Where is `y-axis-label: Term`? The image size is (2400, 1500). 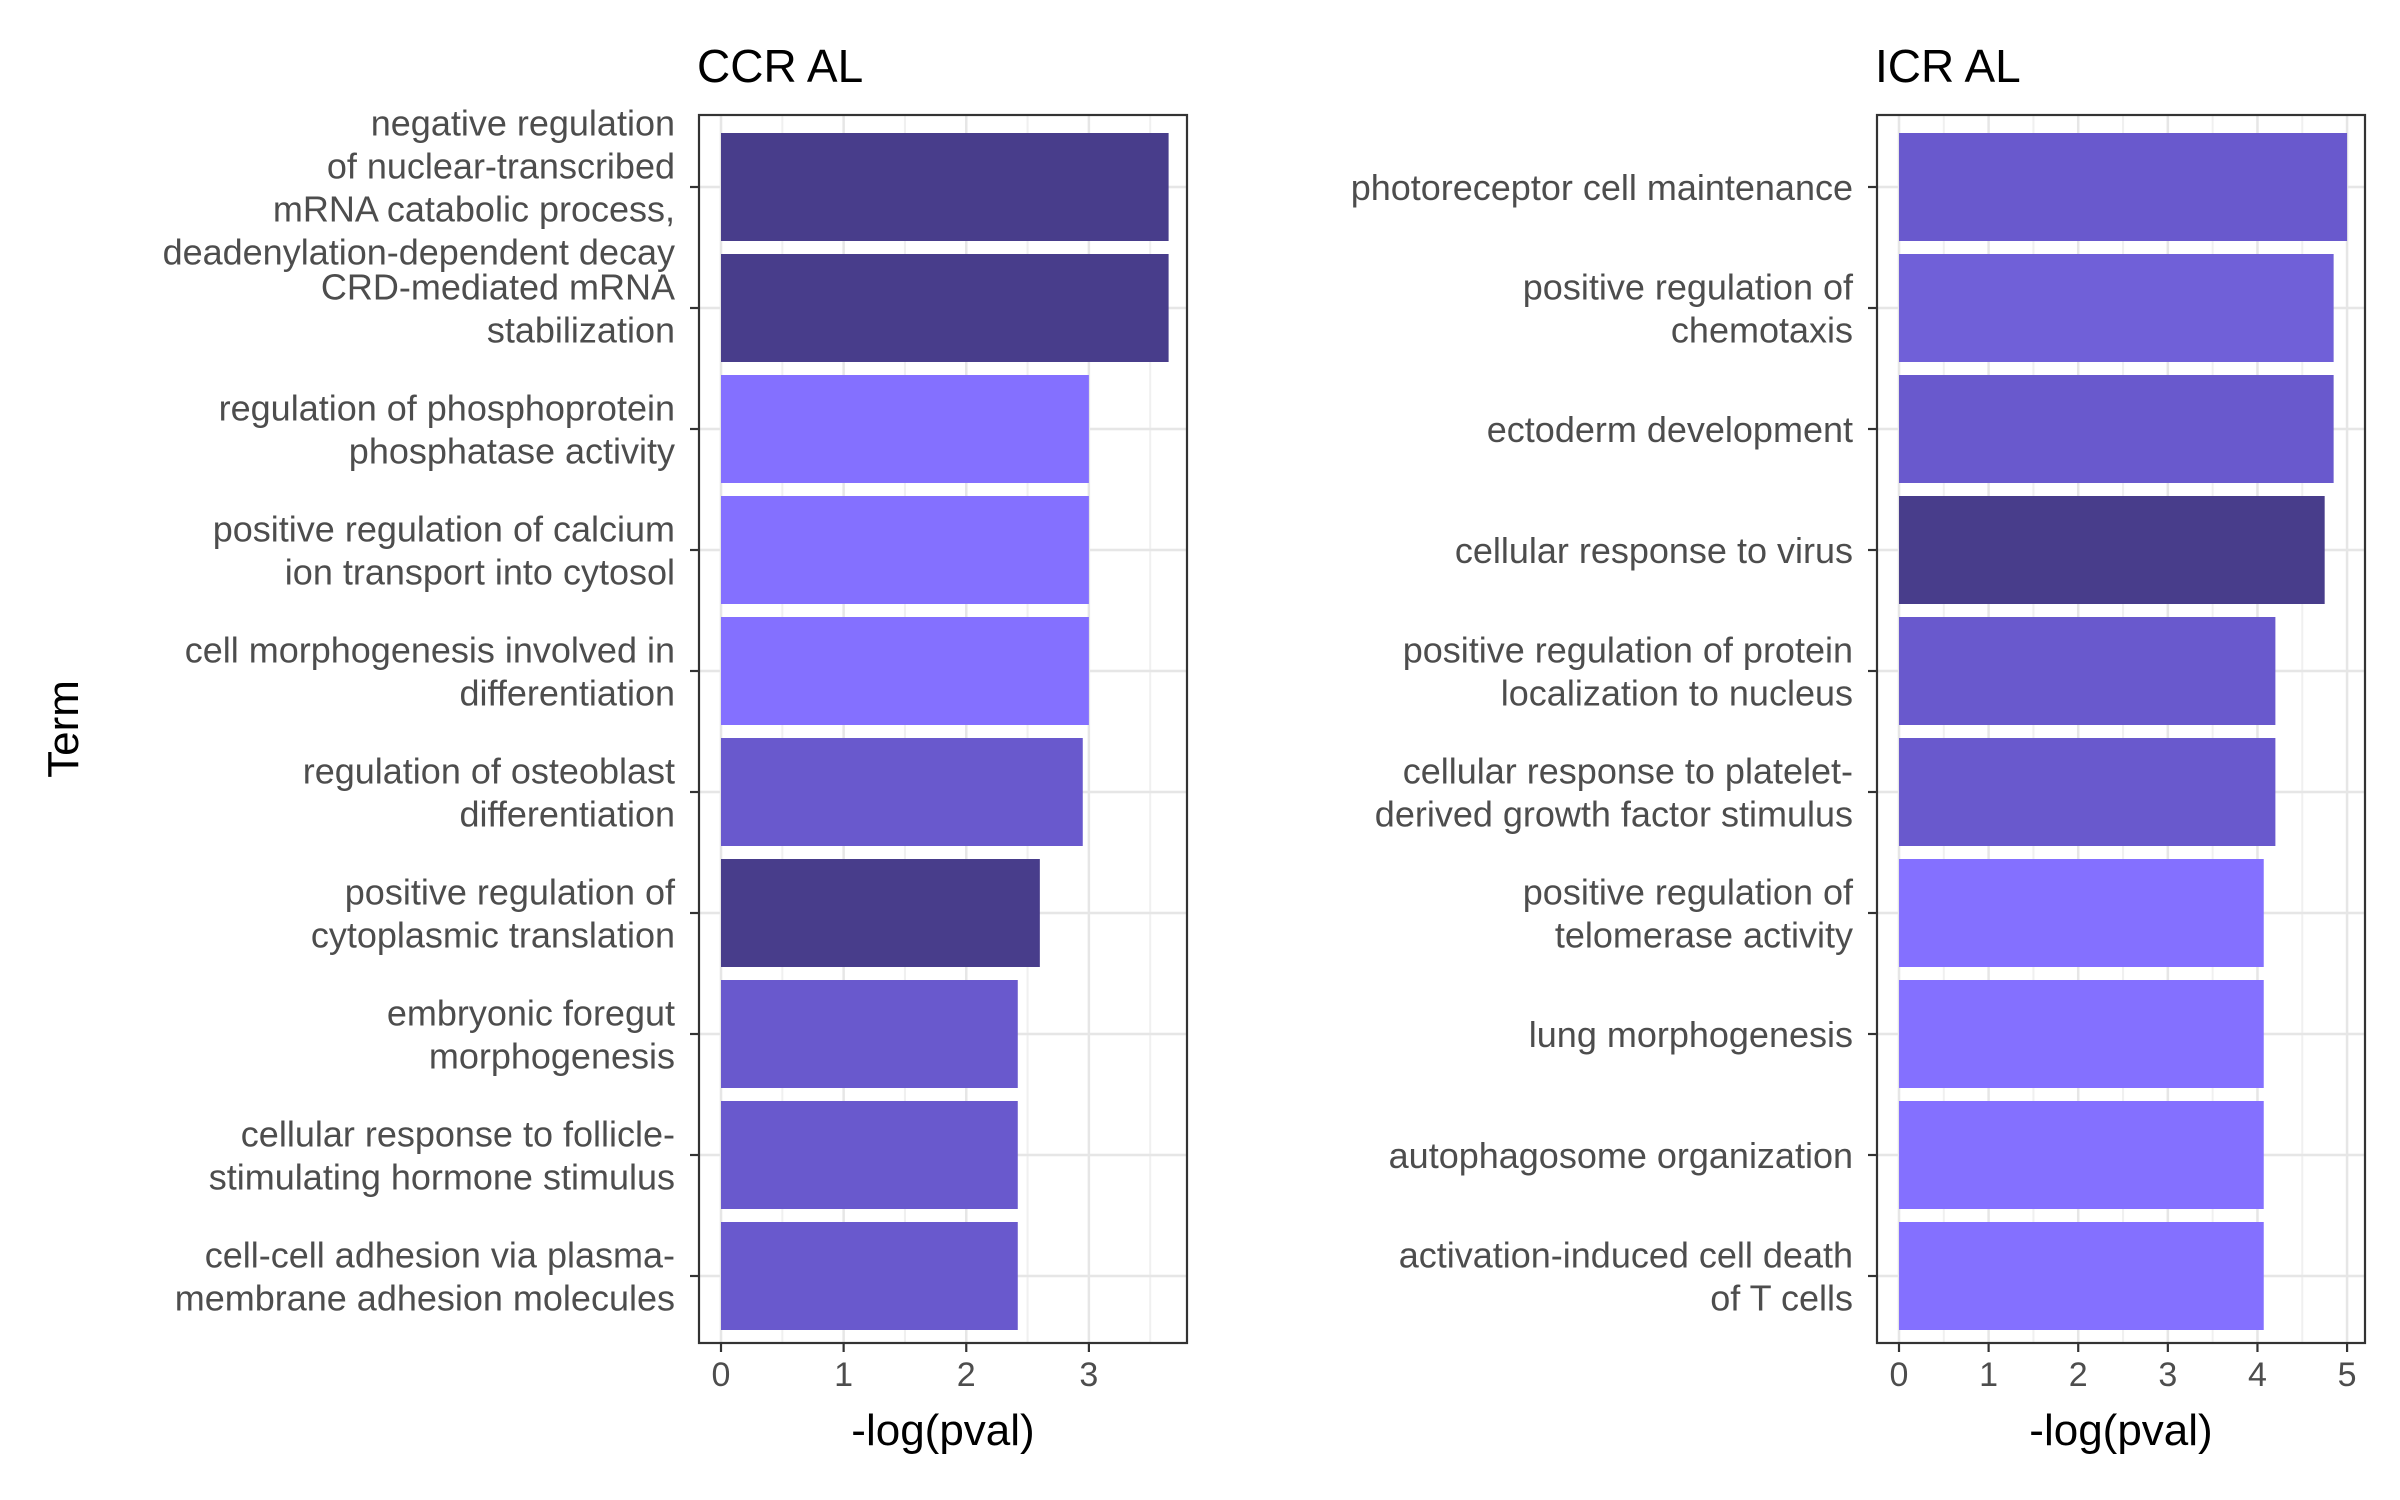
y-axis-label: Term is located at coordinates (63, 729).